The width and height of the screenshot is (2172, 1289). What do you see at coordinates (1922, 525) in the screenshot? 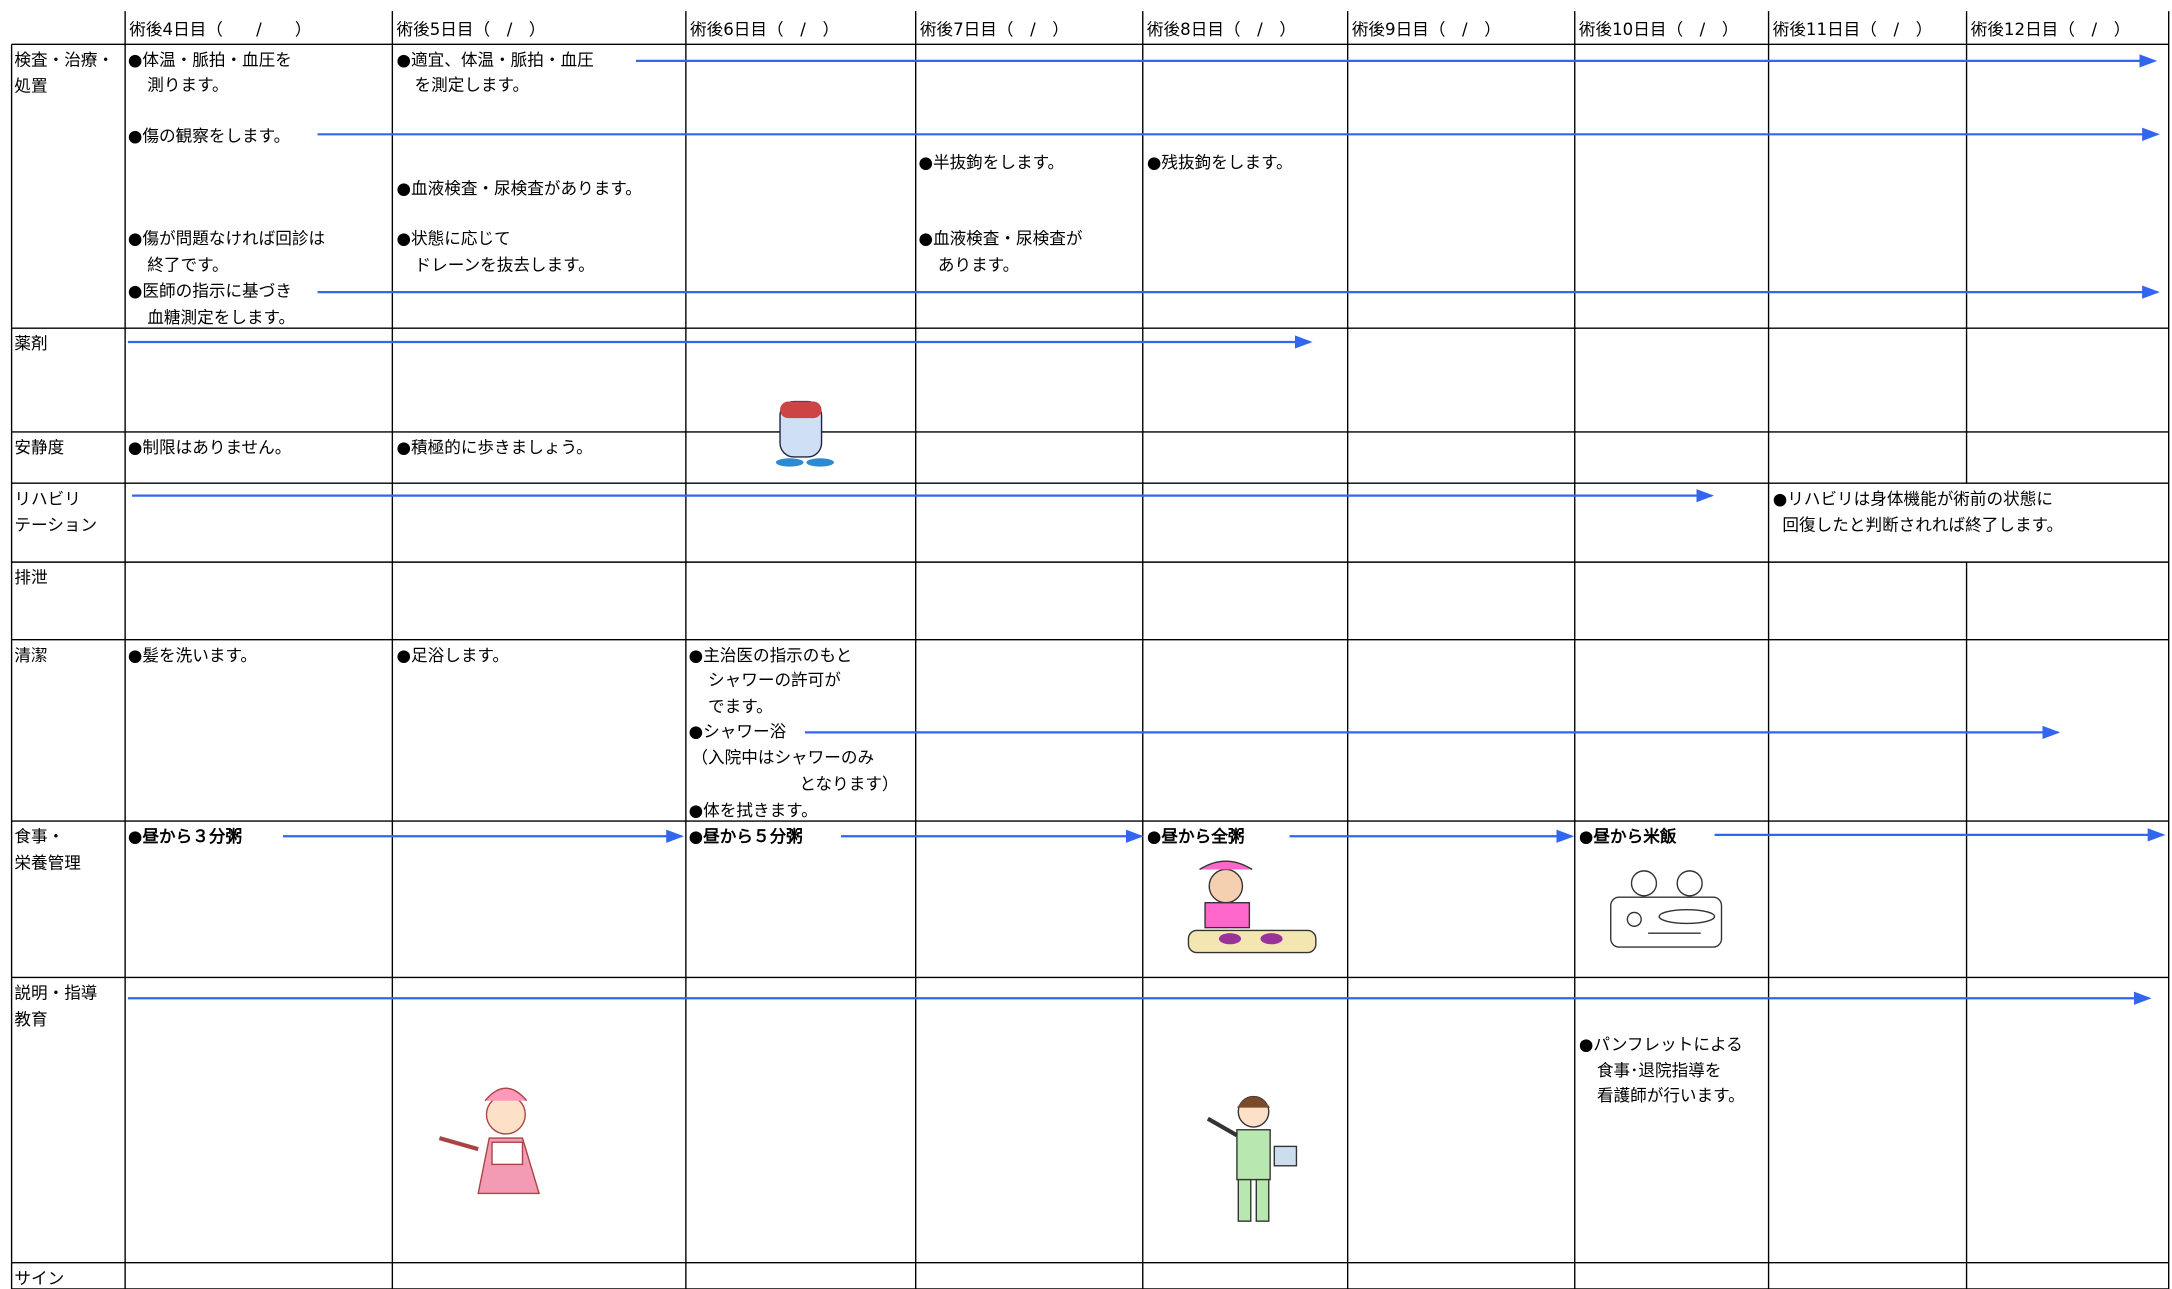
I see `note: 回復したと判断されれば終了します。` at bounding box center [1922, 525].